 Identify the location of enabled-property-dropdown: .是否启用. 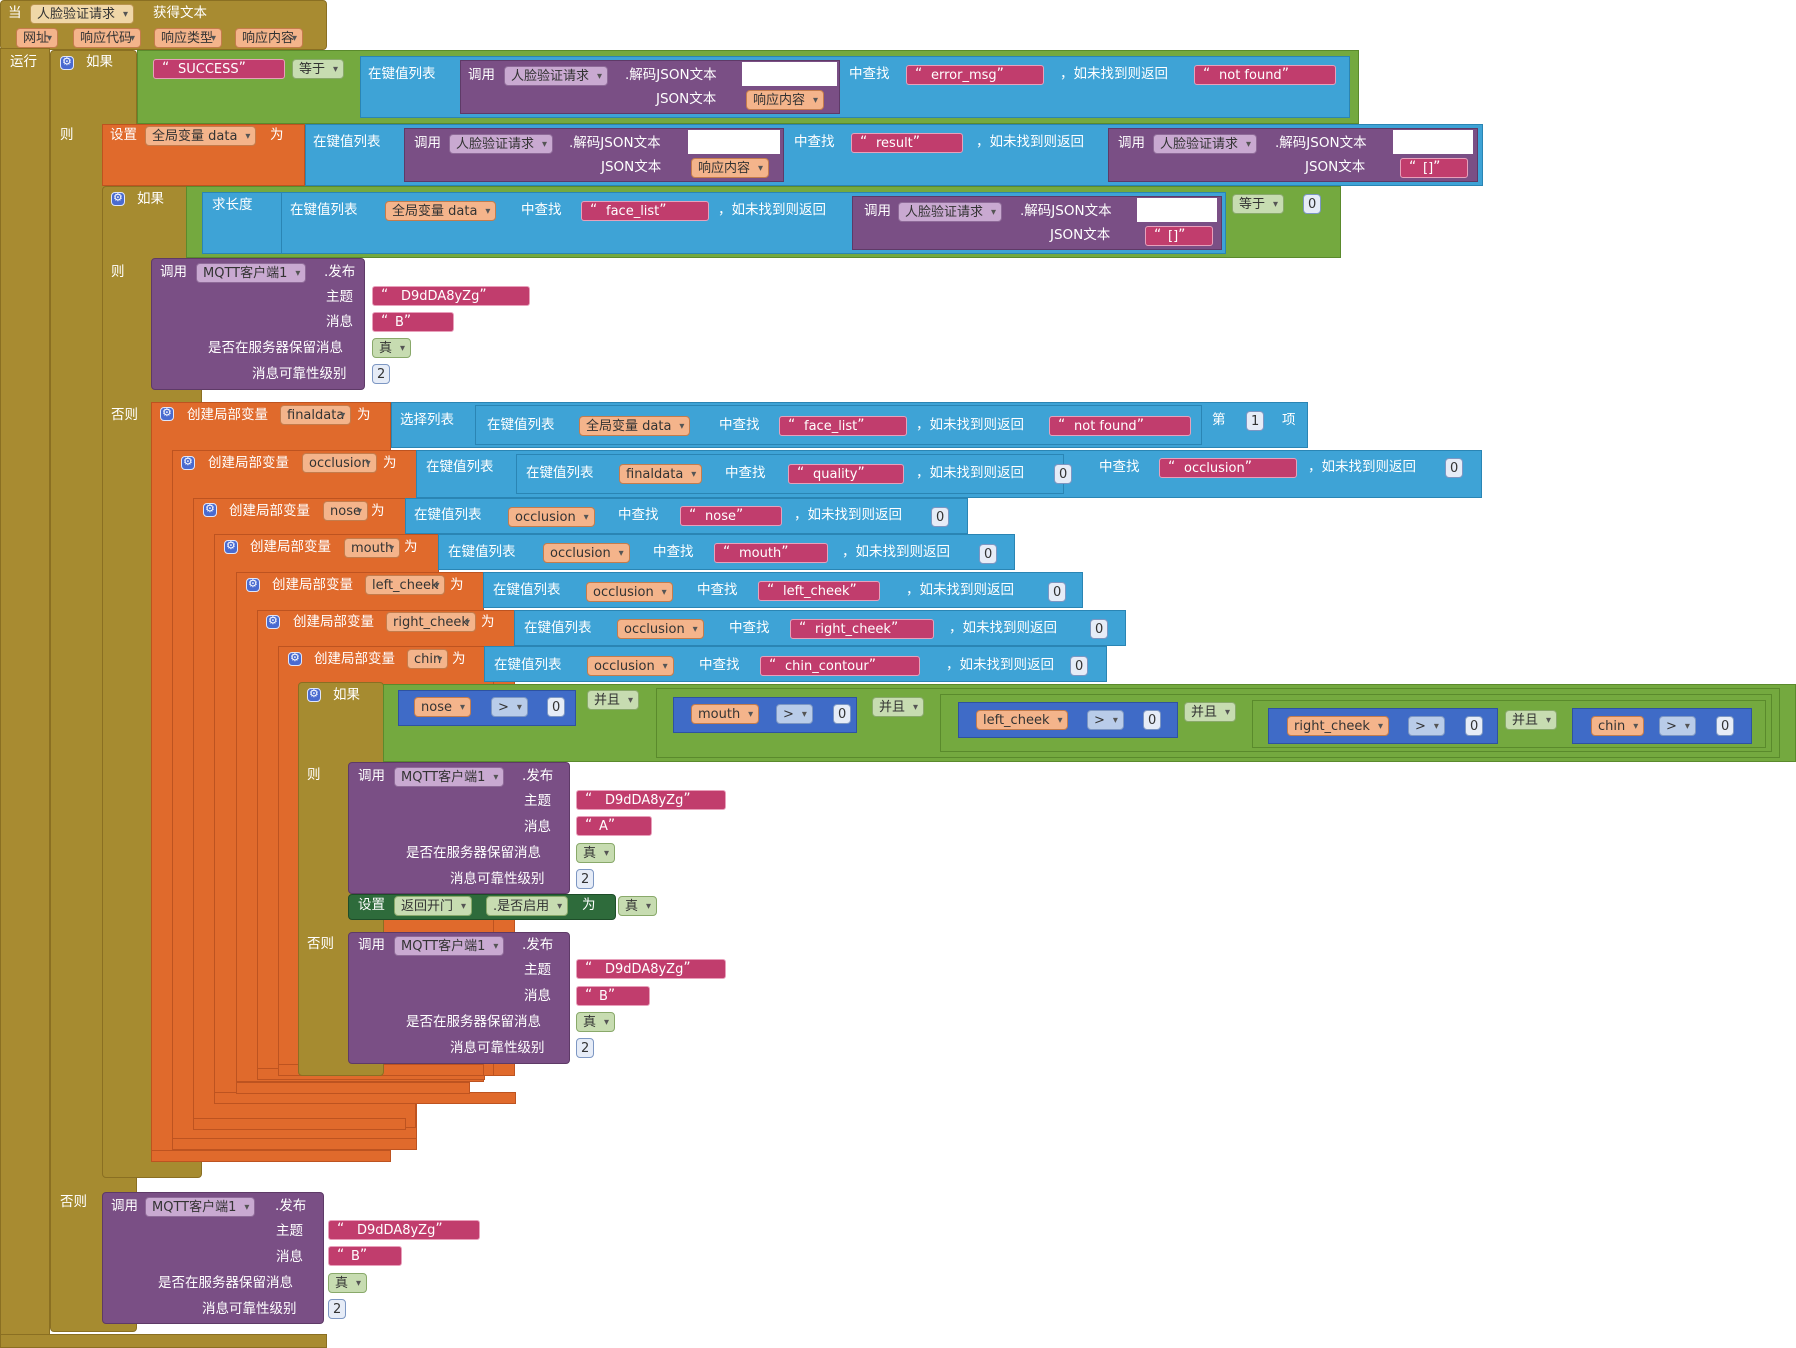
(527, 906).